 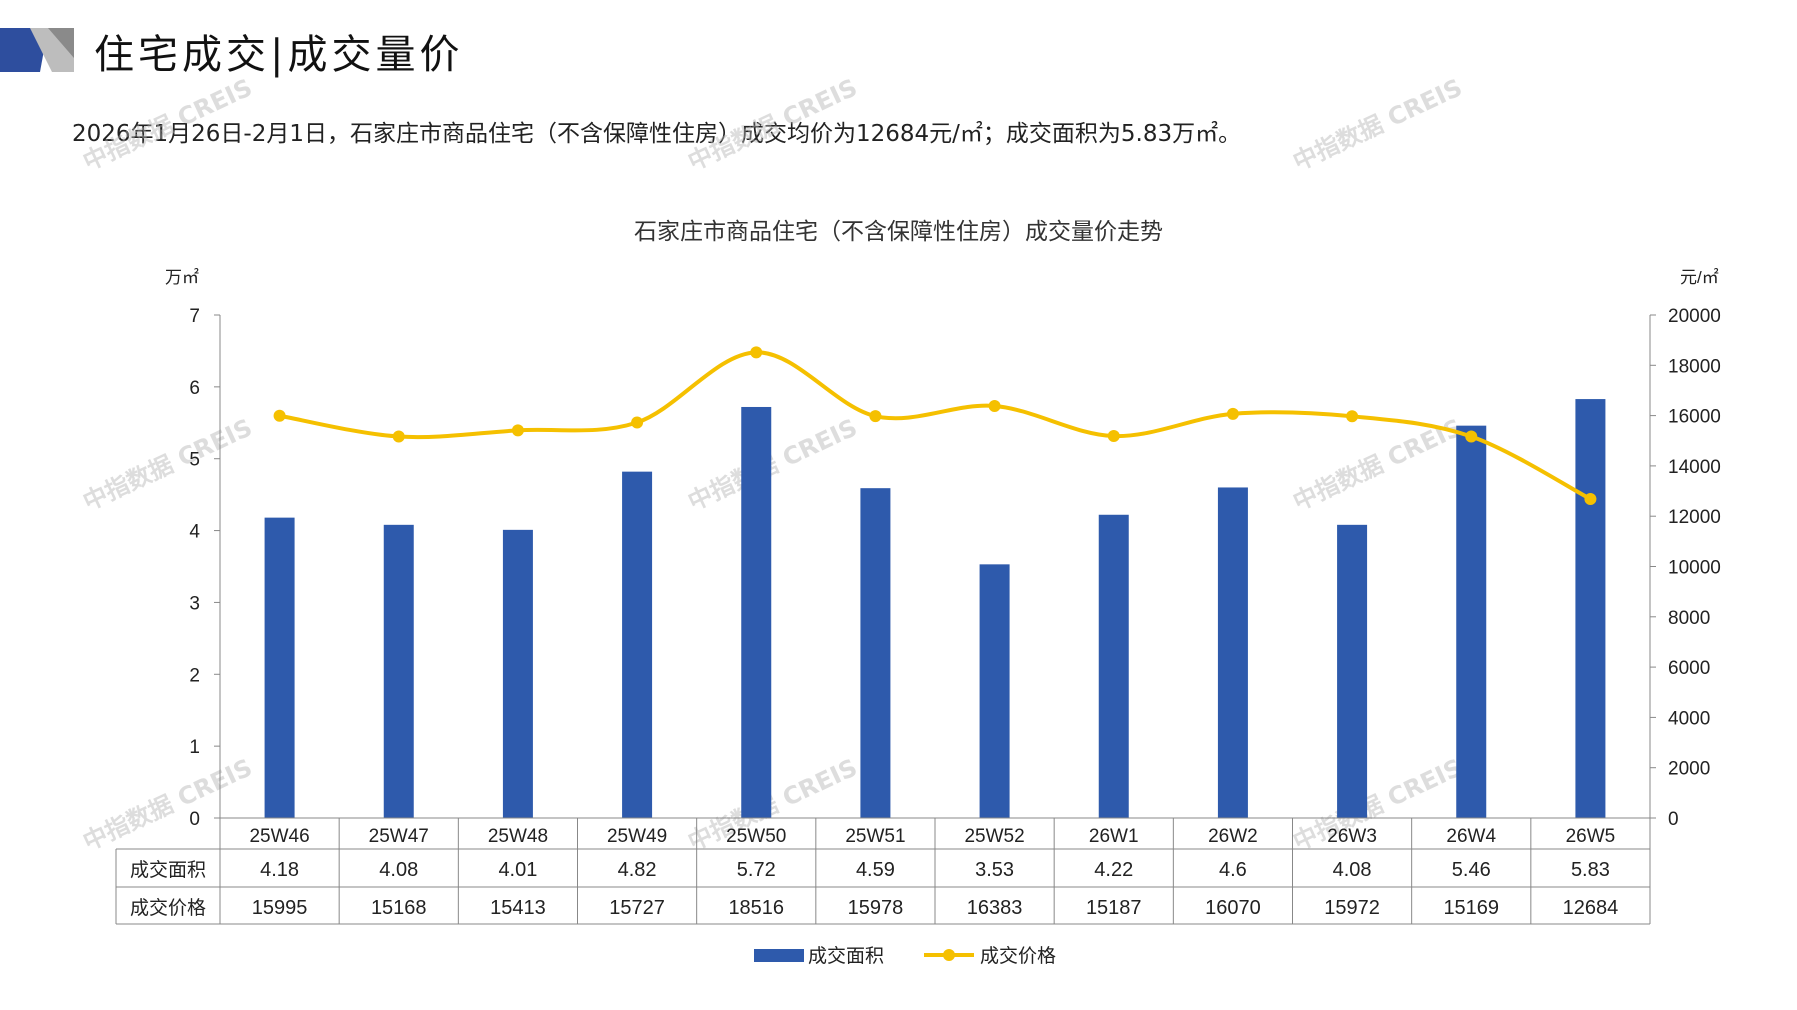 What do you see at coordinates (637, 644) in the screenshot?
I see `bar-25W49` at bounding box center [637, 644].